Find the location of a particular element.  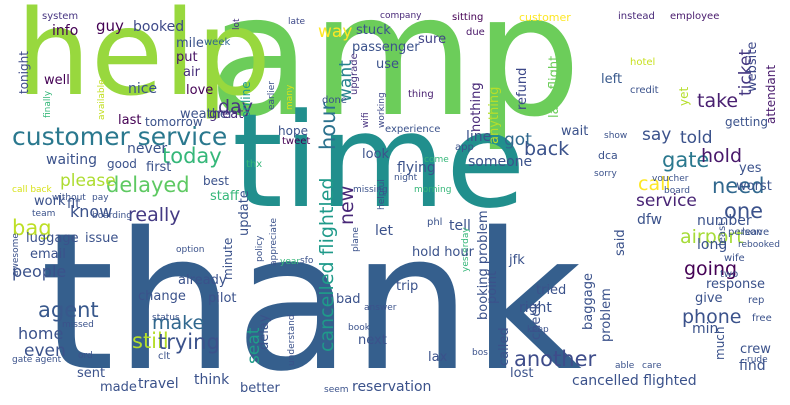

word: long is located at coordinates (712, 245).